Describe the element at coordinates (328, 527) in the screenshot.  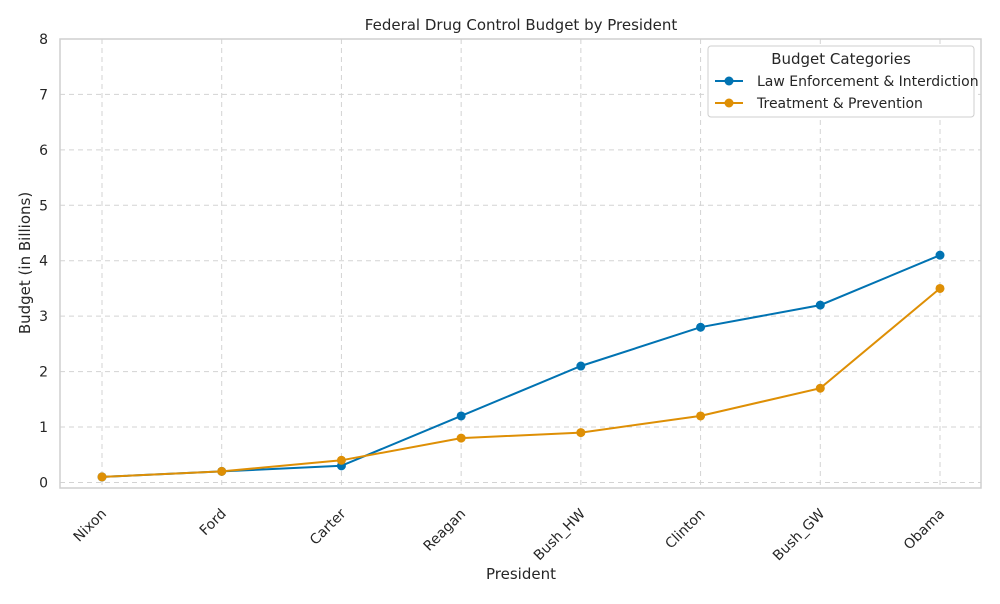
I see `x-tick-label: Carter` at that location.